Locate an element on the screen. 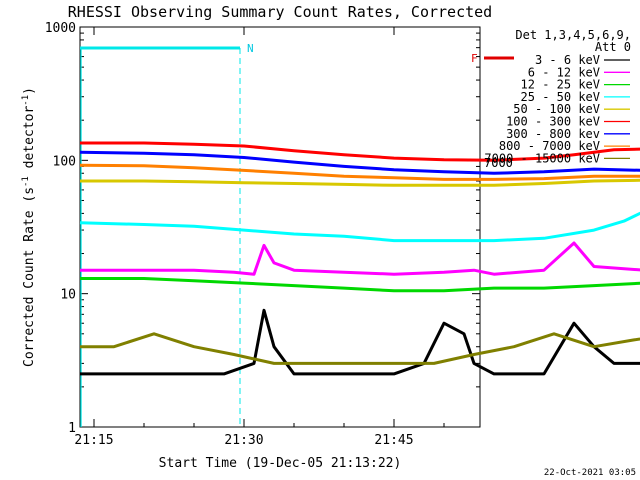 Image resolution: width=640 pixels, height=480 pixels. y-axis-label: Corrected Count Rate (s-1 detector-1) is located at coordinates (29, 227).